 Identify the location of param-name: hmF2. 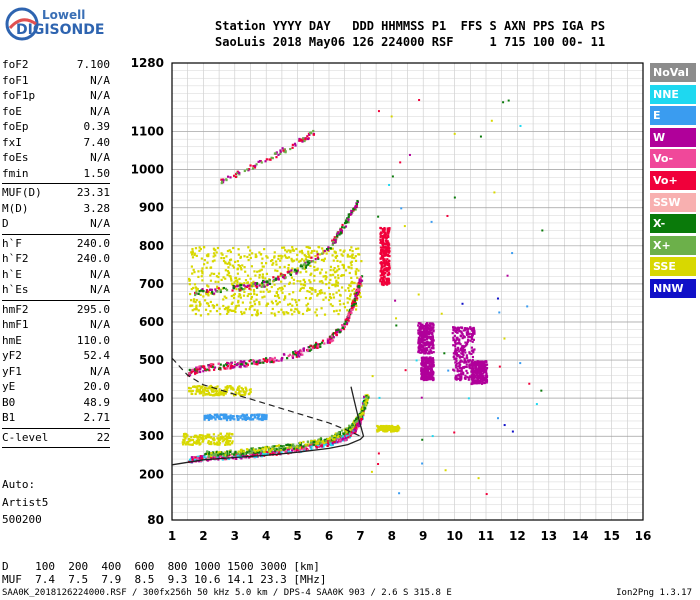
(15, 309).